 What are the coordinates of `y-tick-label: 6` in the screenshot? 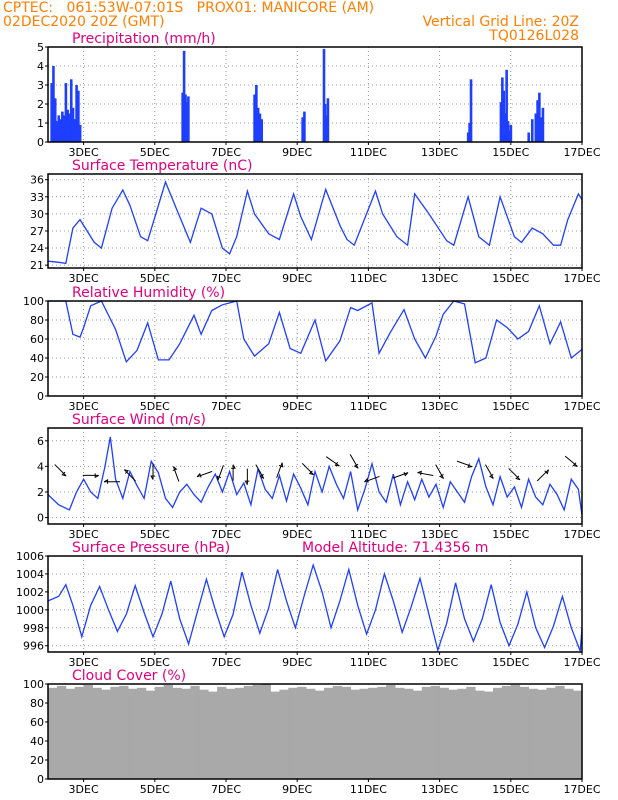 It's located at (40, 441).